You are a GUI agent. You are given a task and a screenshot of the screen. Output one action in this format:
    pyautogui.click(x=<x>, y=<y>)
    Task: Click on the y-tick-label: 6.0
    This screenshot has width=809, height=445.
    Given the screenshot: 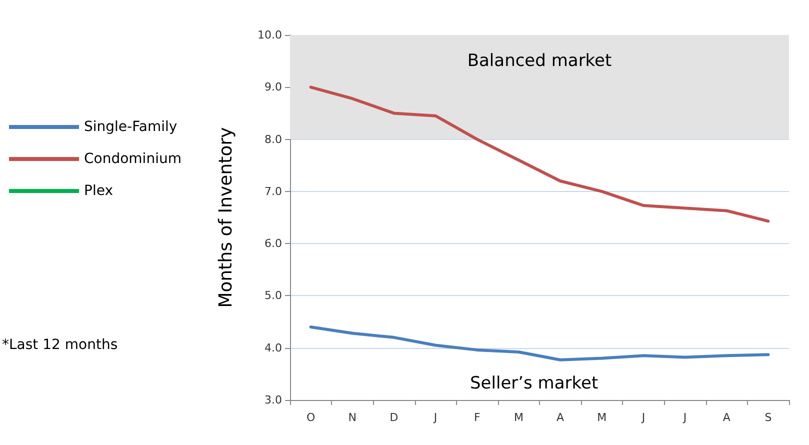 What is the action you would take?
    pyautogui.click(x=273, y=243)
    